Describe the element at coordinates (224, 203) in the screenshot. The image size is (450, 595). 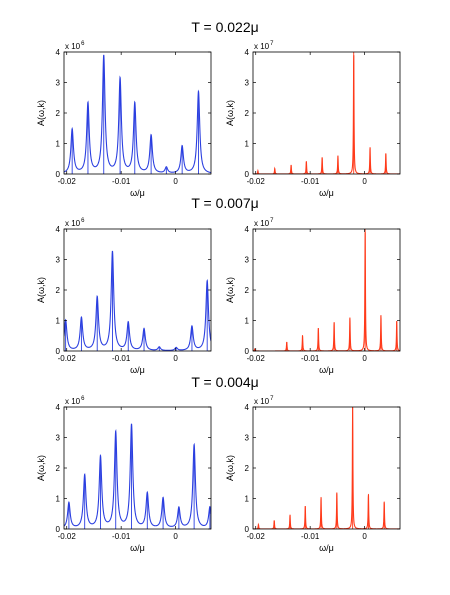
I see `row-title: T = 0.007μ` at that location.